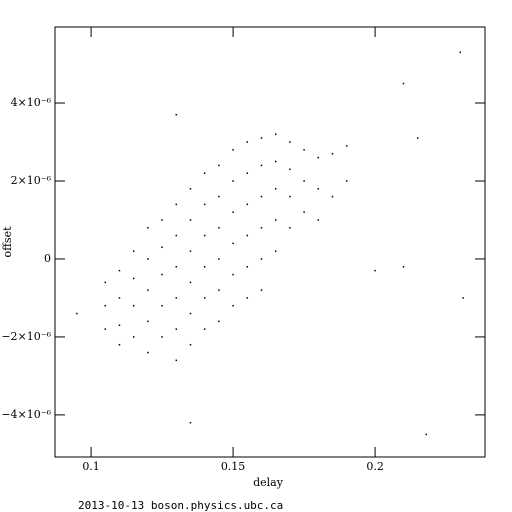  What do you see at coordinates (233, 466) in the screenshot?
I see `x-tick-label: 0.15` at bounding box center [233, 466].